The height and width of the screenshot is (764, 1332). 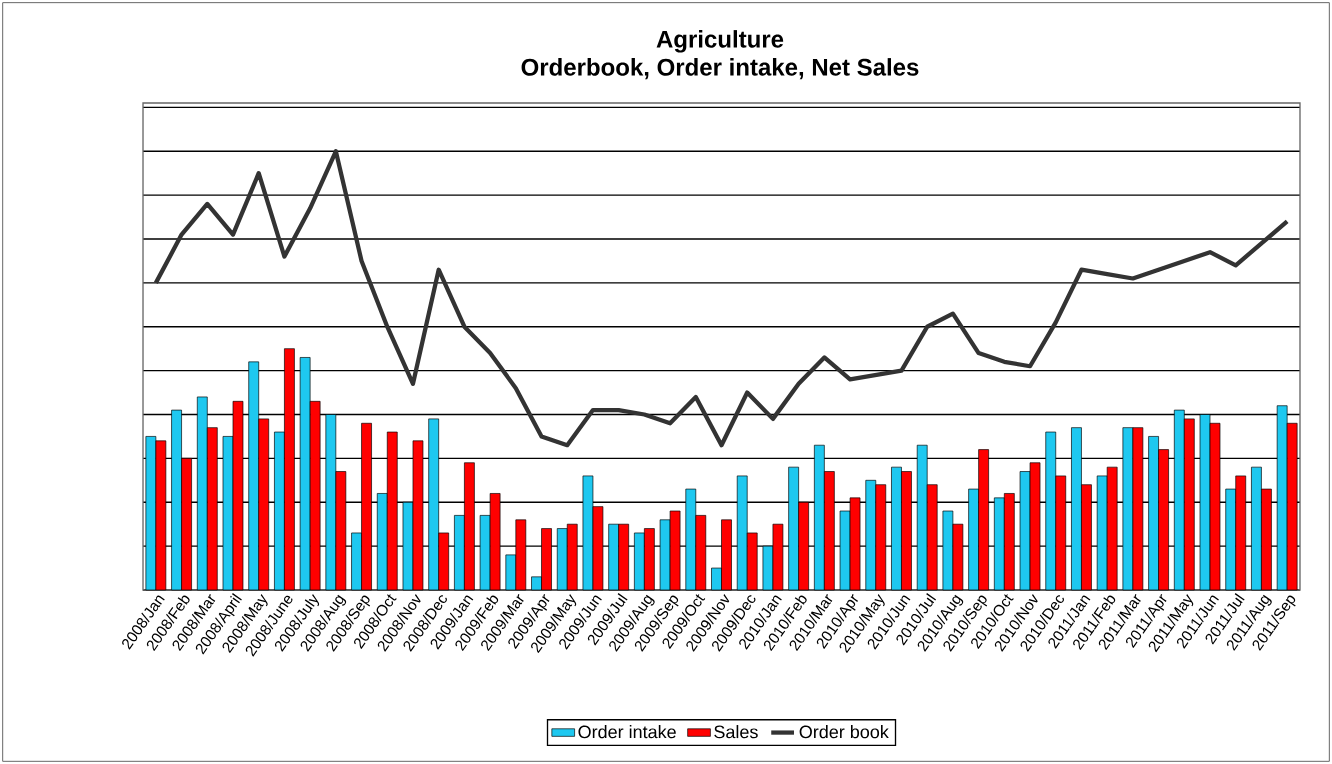 I want to click on legend-label: Sales, so click(x=736, y=732).